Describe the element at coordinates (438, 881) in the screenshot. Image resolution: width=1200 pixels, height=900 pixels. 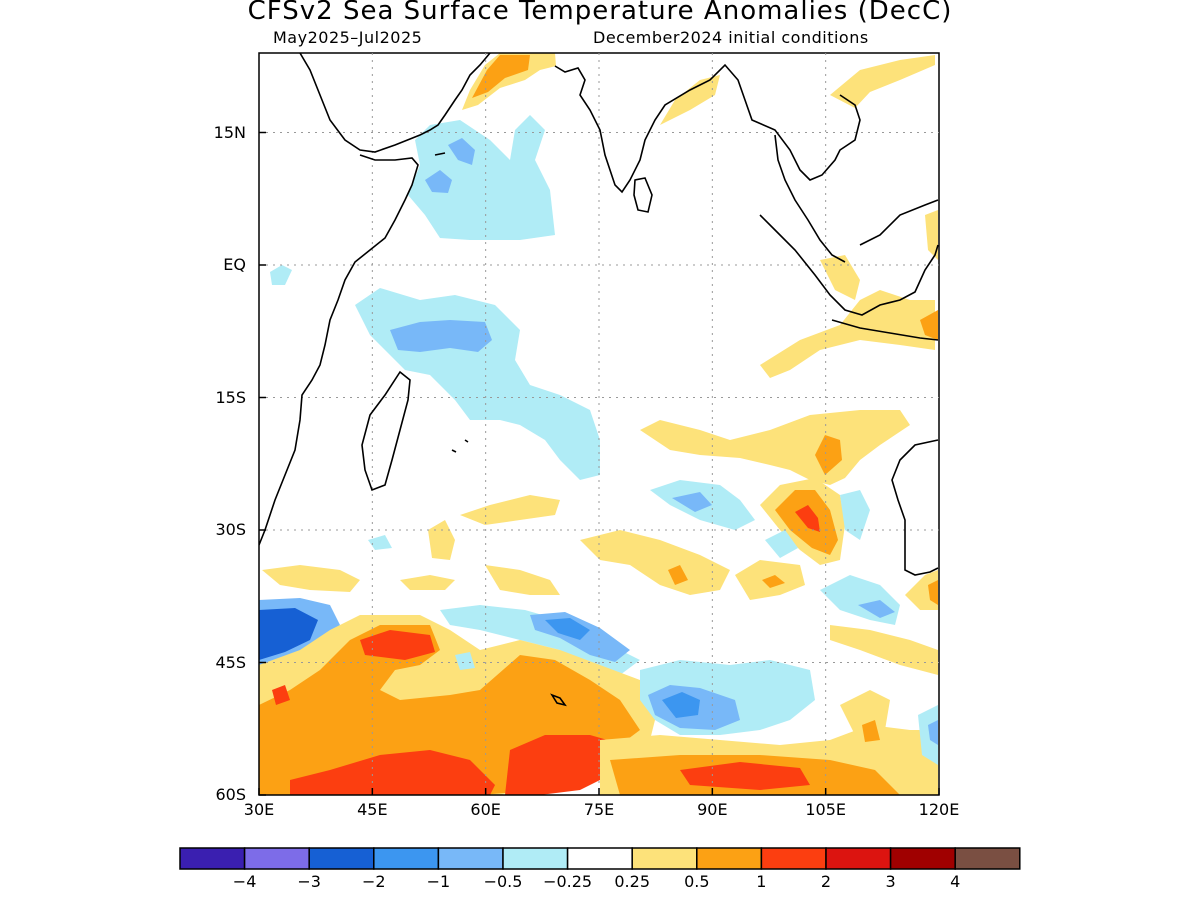
I see `colorbar-label: −1` at that location.